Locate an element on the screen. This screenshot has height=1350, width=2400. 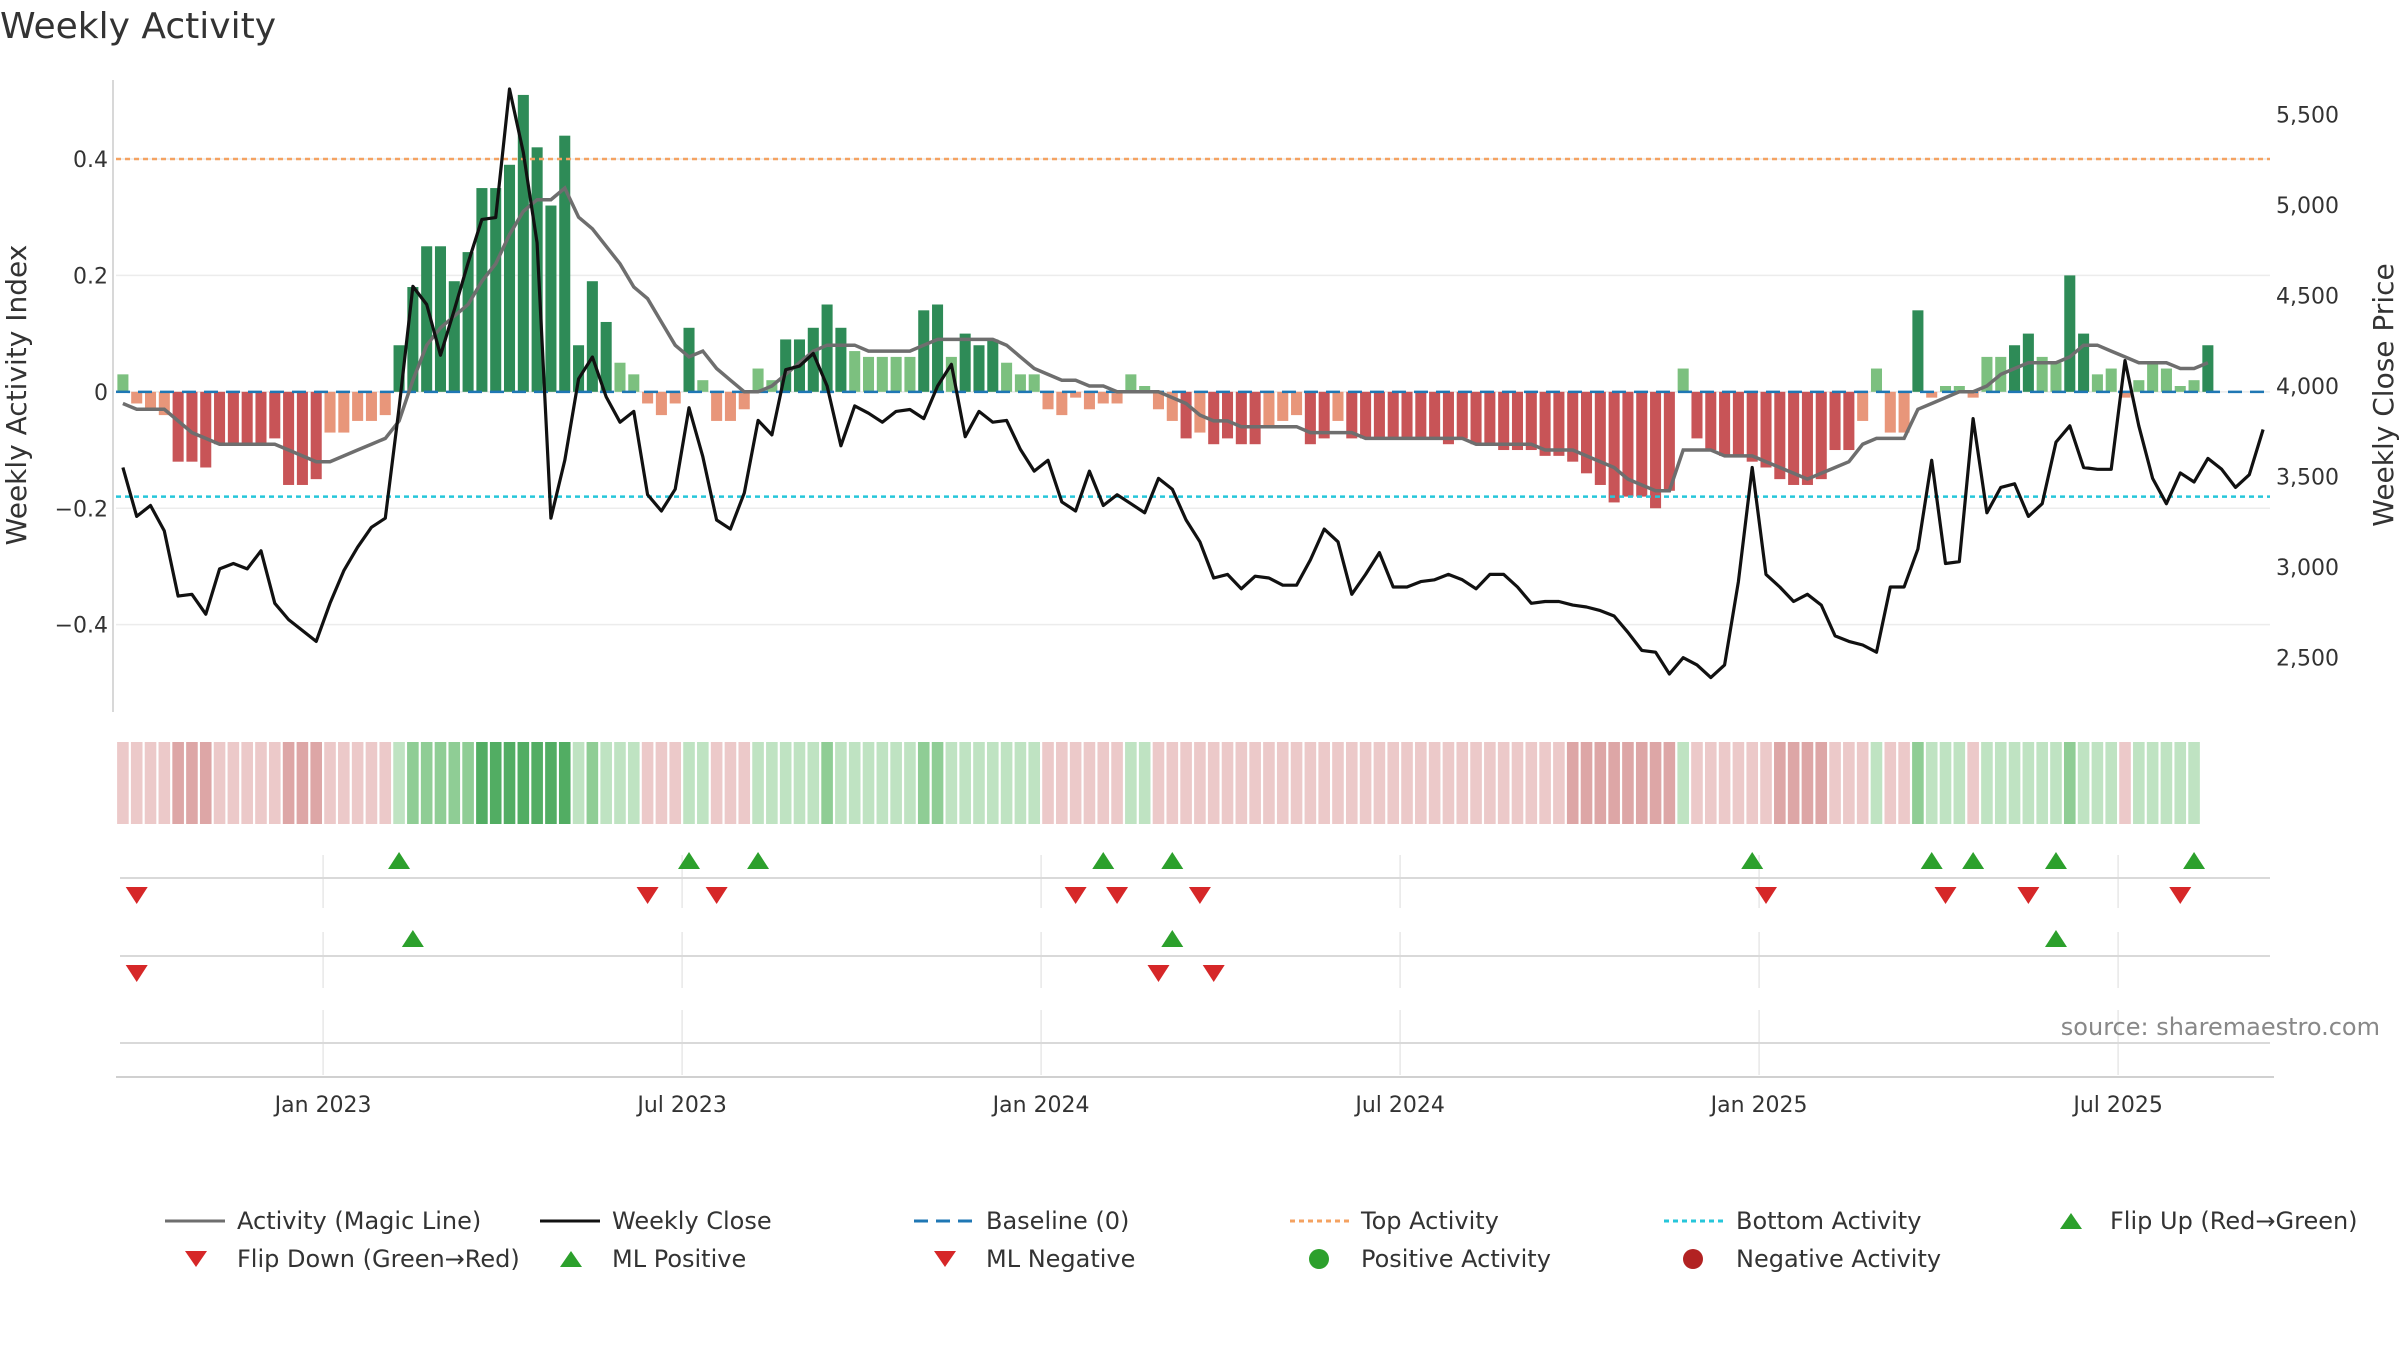
y-axis-title: Weekly Activity Index is located at coordinates (16, 395).